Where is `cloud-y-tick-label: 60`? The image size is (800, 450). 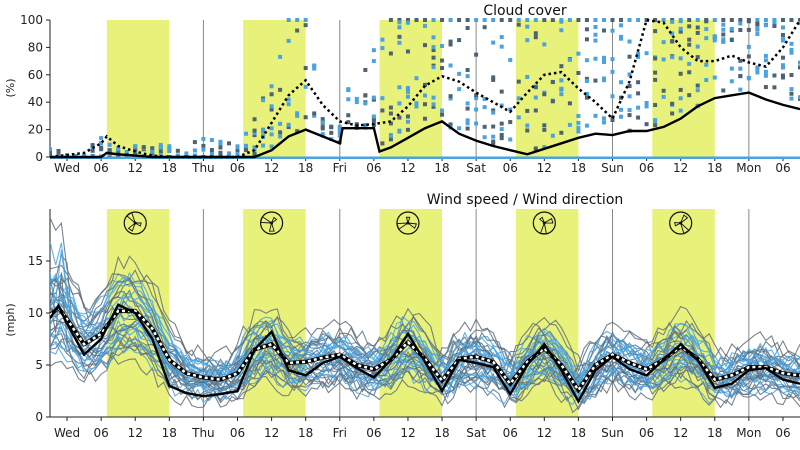 cloud-y-tick-label: 60 is located at coordinates (35, 75).